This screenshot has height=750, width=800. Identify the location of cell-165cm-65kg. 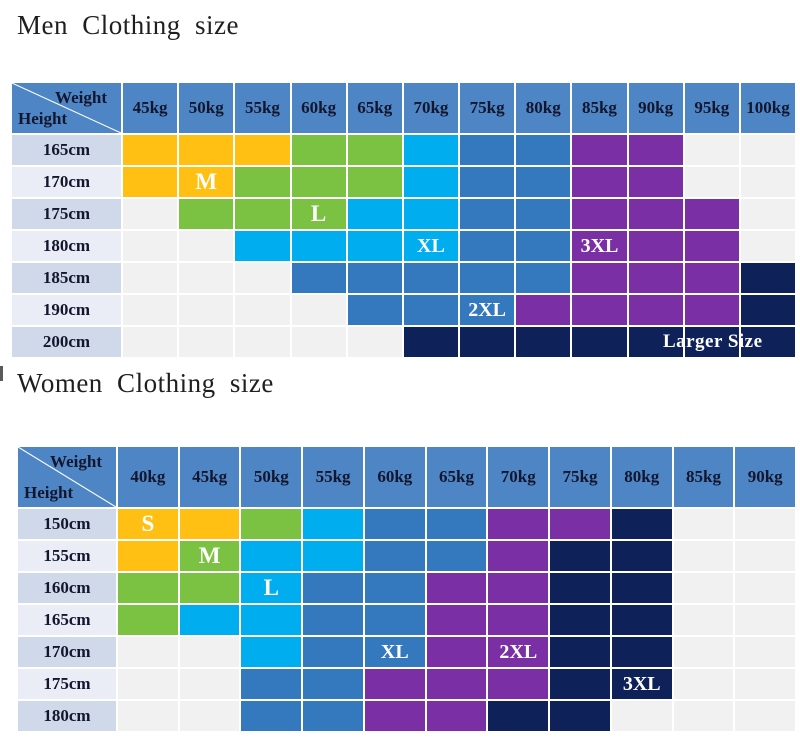
(457, 620).